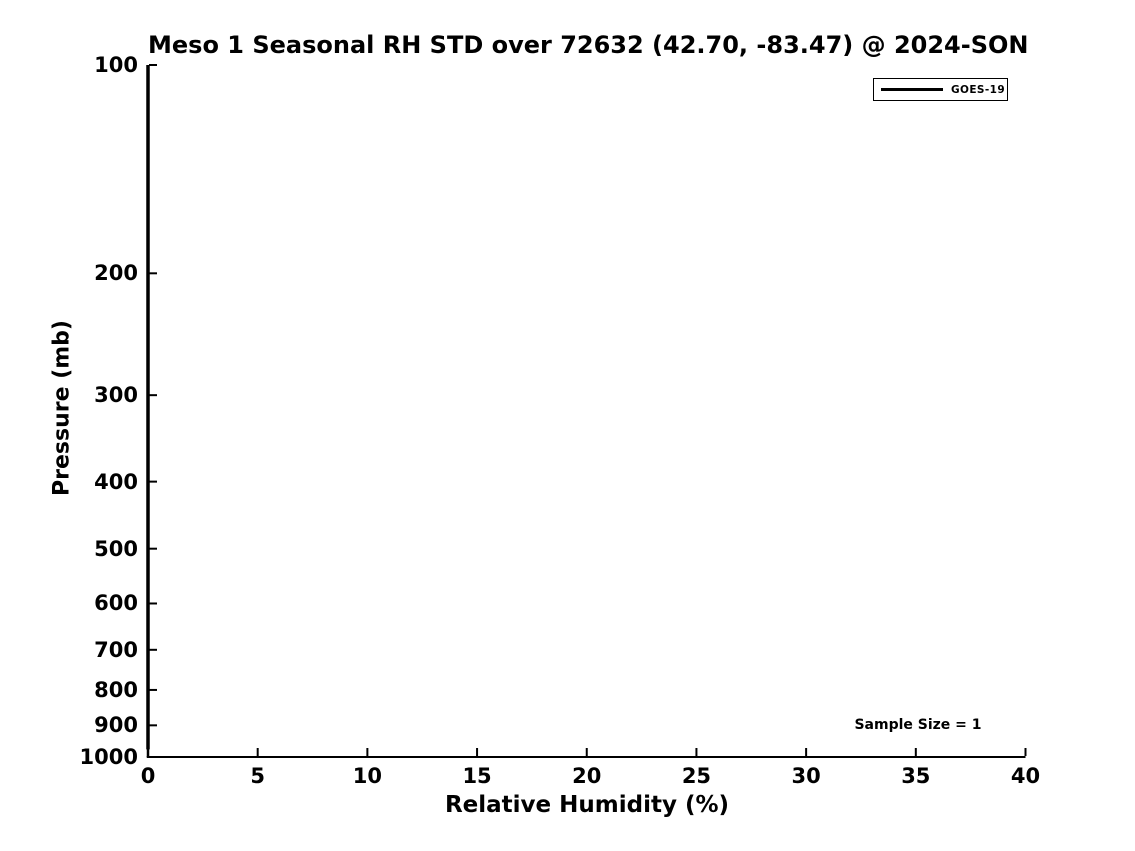 The height and width of the screenshot is (851, 1135). Describe the element at coordinates (116, 395) in the screenshot. I see `y-tick-label: 300` at that location.